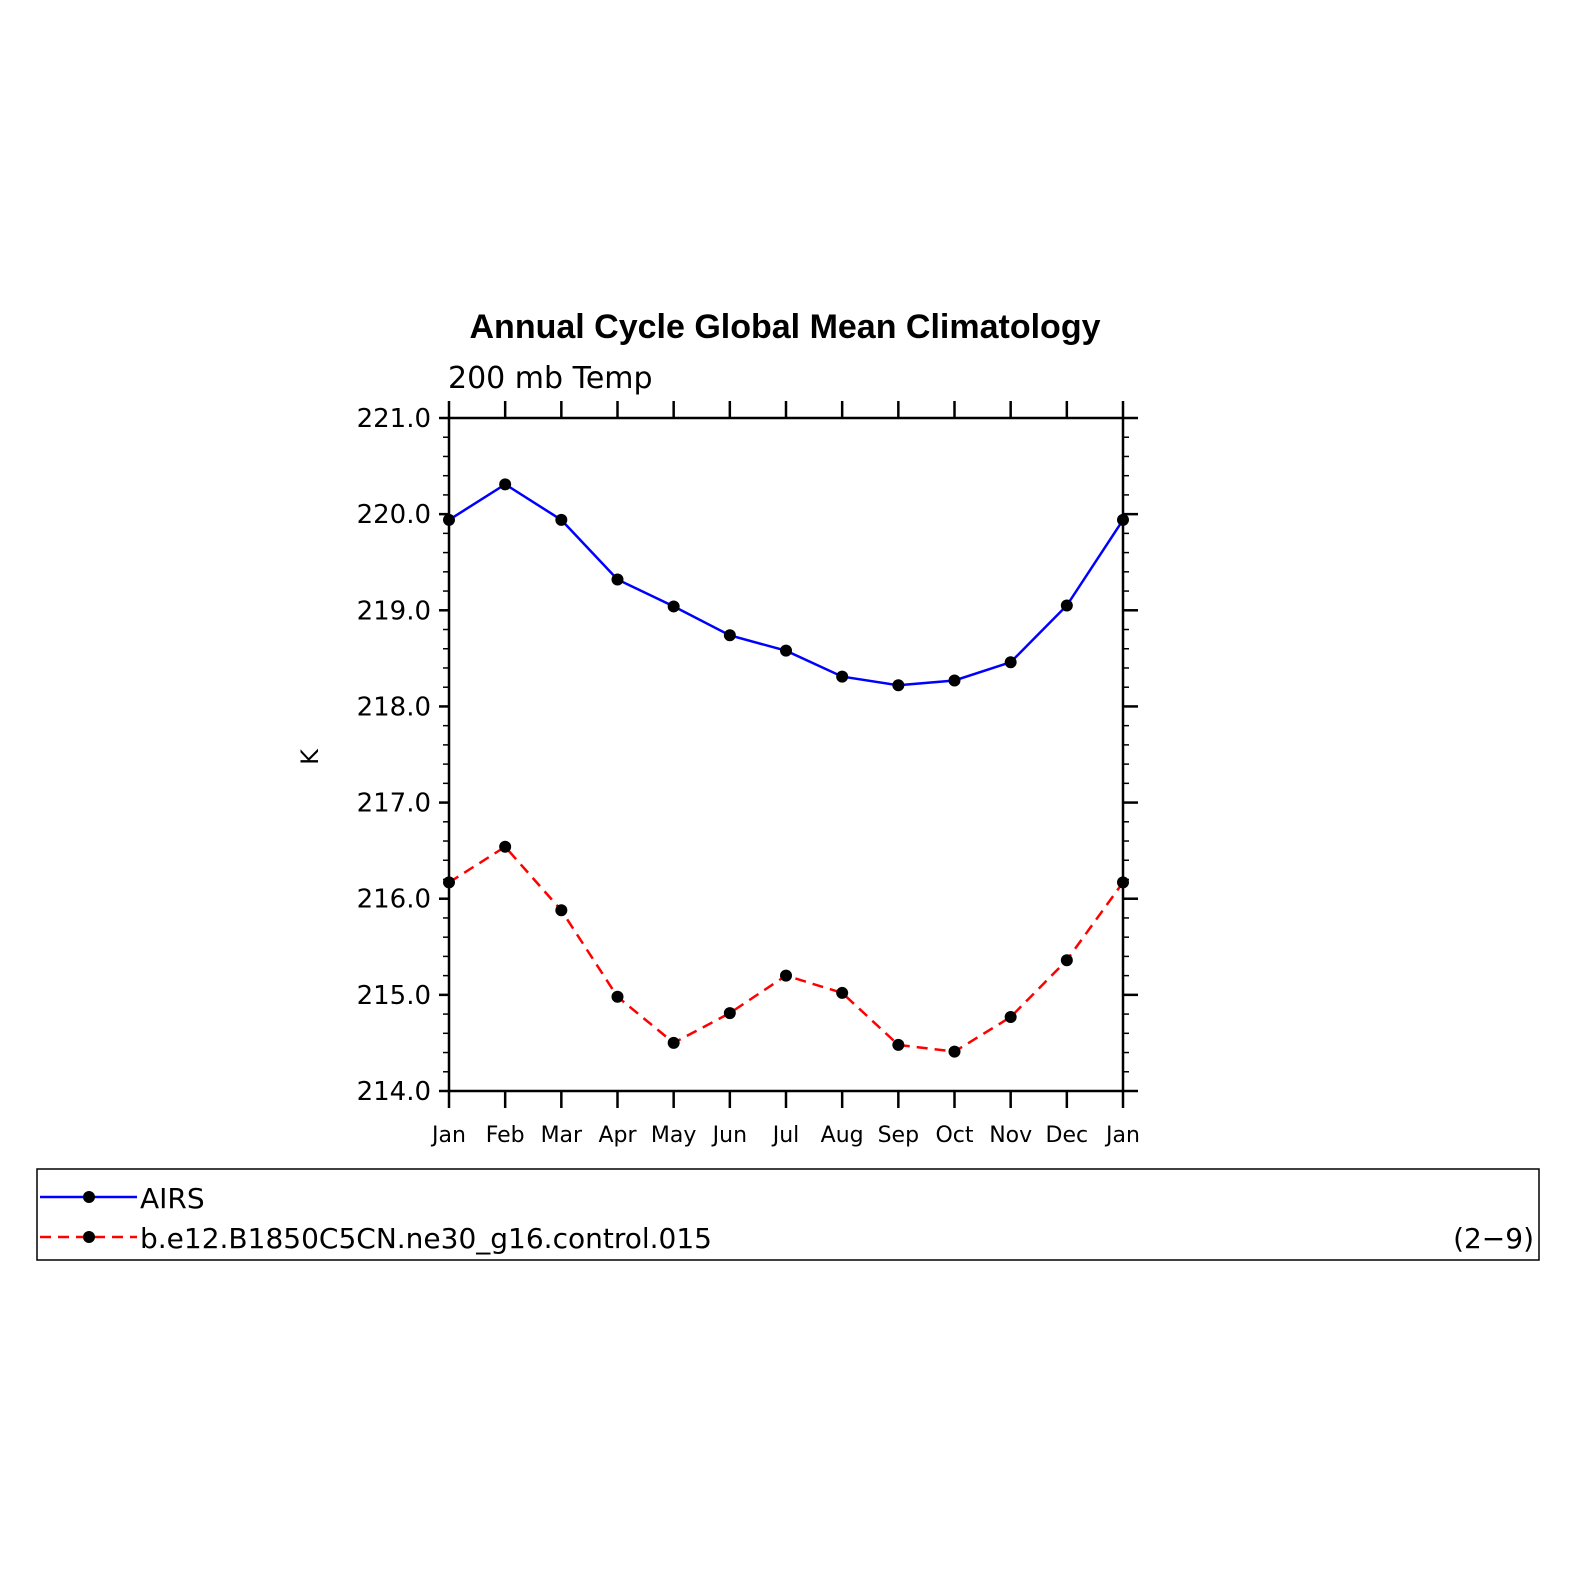 This screenshot has height=1575, width=1575. I want to click on y-tick-label: 217.0, so click(394, 804).